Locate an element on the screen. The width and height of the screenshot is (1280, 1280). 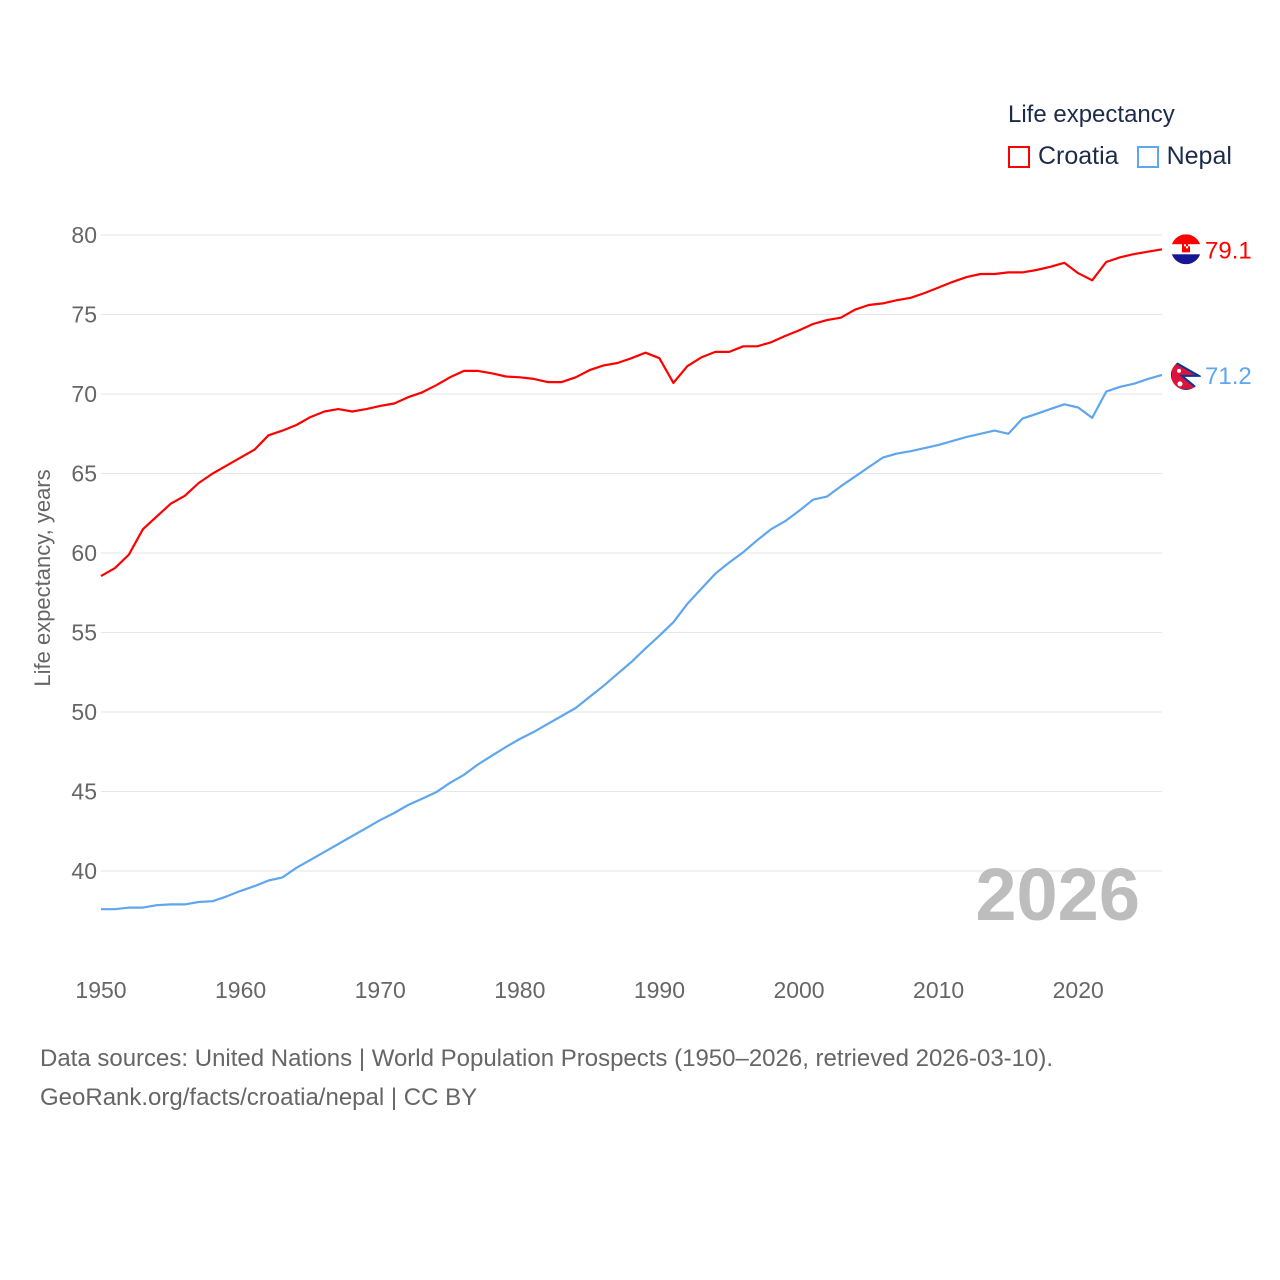
y-tick-label: 40 is located at coordinates (84, 871).